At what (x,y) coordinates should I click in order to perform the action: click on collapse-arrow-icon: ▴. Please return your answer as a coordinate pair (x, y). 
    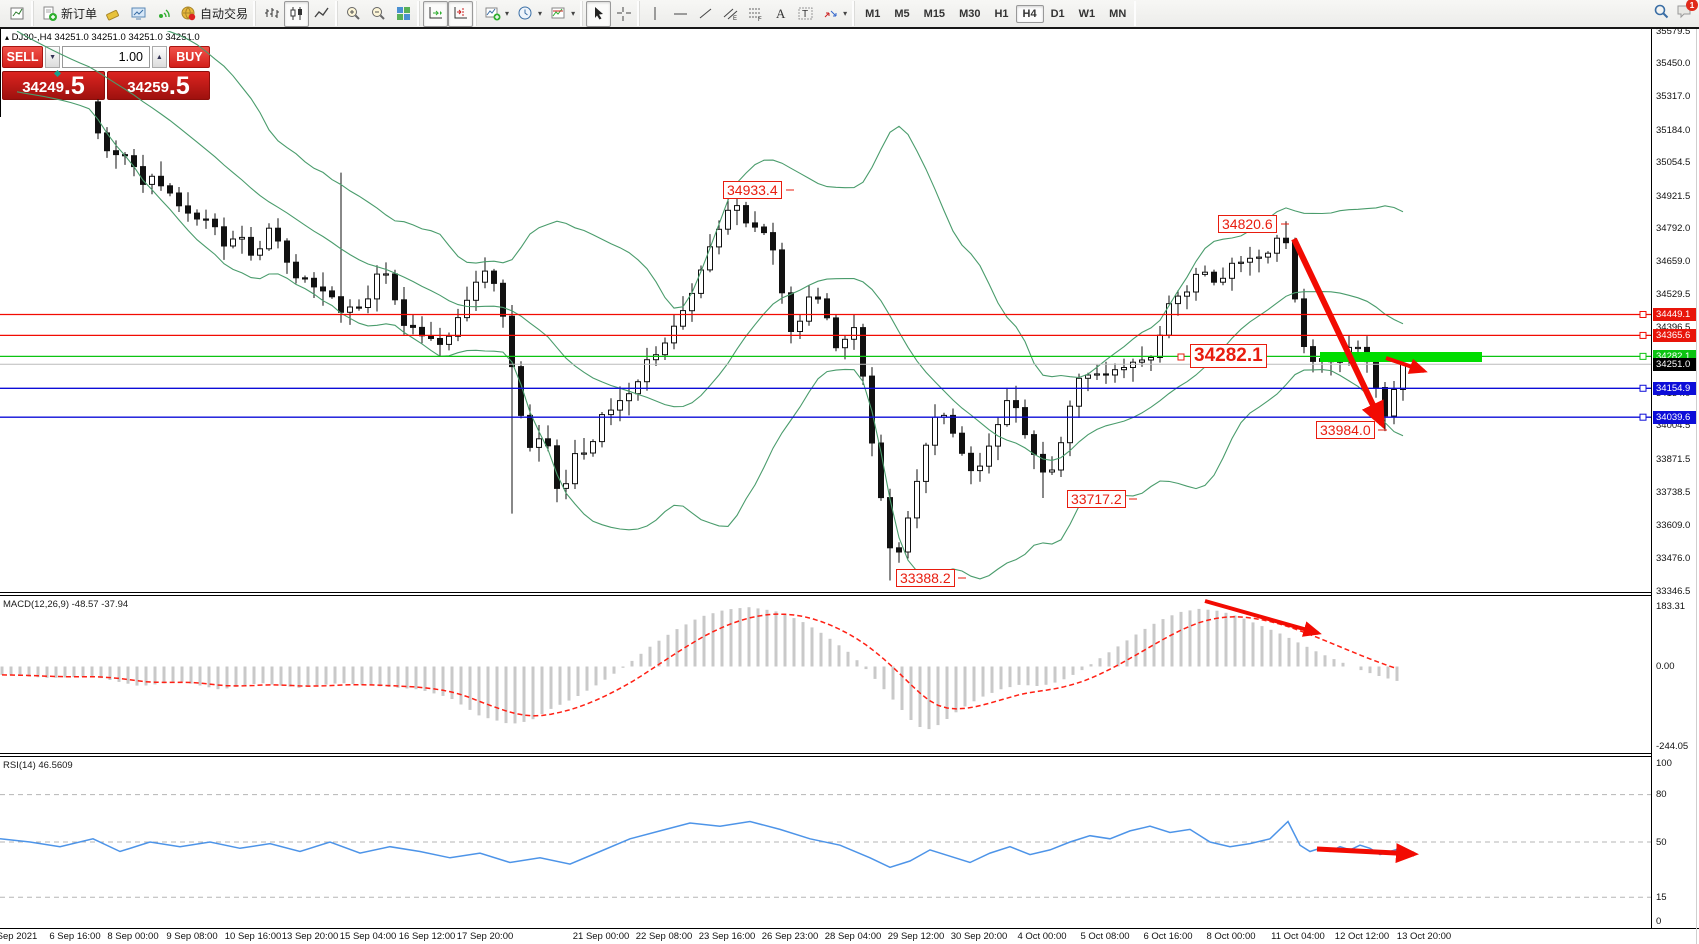
    Looking at the image, I should click on (7, 37).